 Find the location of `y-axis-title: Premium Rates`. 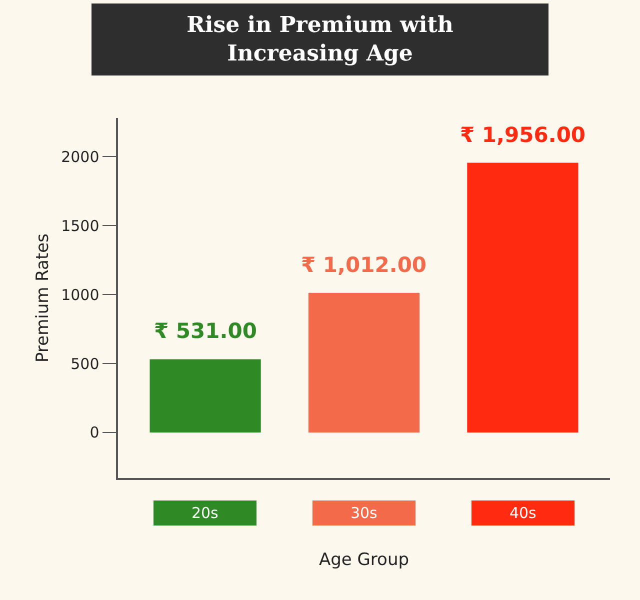

y-axis-title: Premium Rates is located at coordinates (43, 297).